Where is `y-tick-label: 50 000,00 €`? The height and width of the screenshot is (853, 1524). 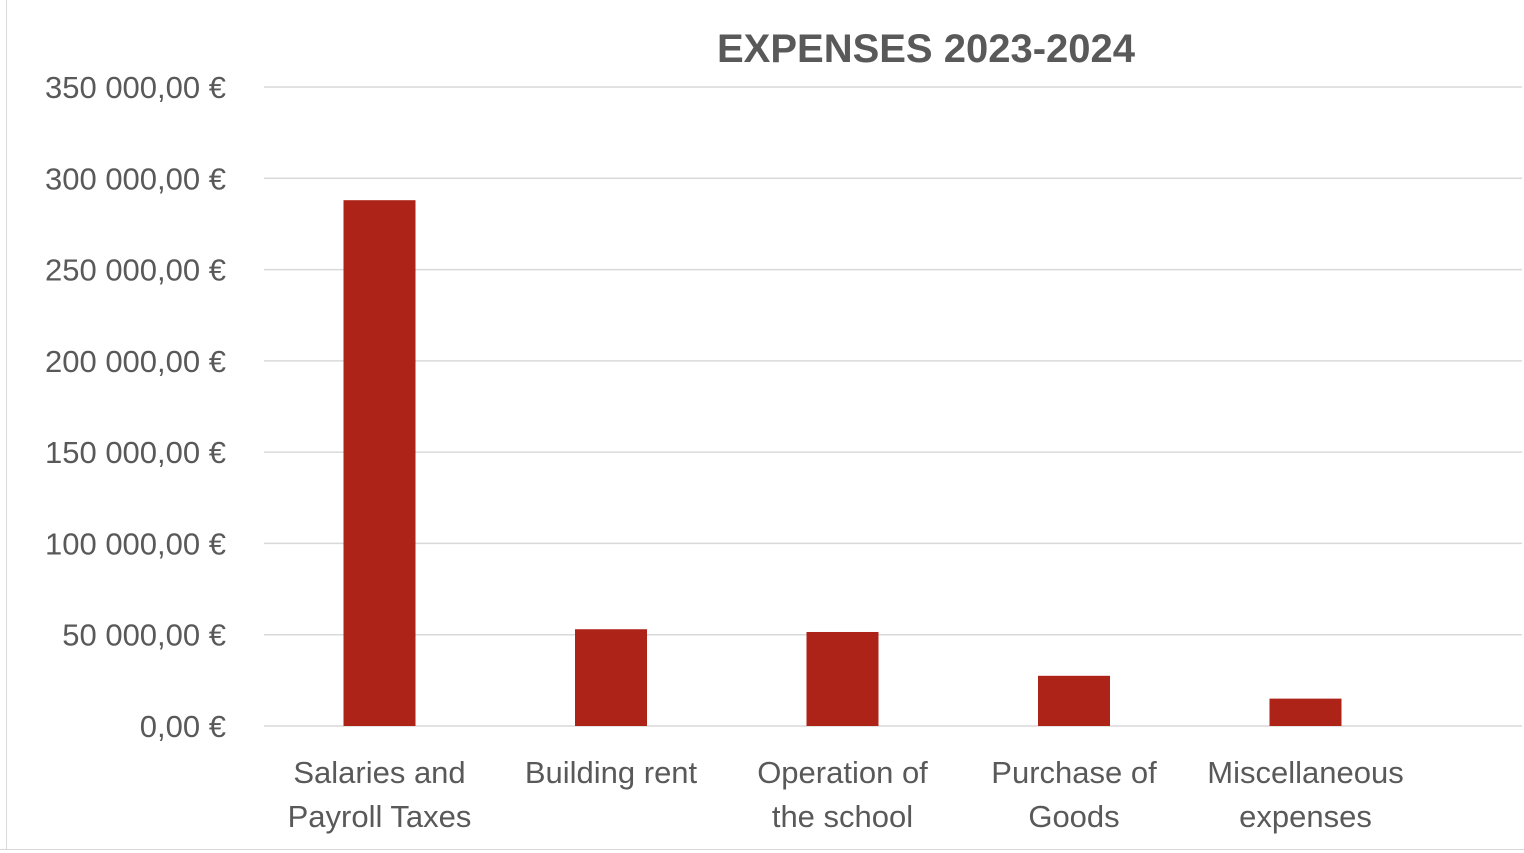 y-tick-label: 50 000,00 € is located at coordinates (144, 635).